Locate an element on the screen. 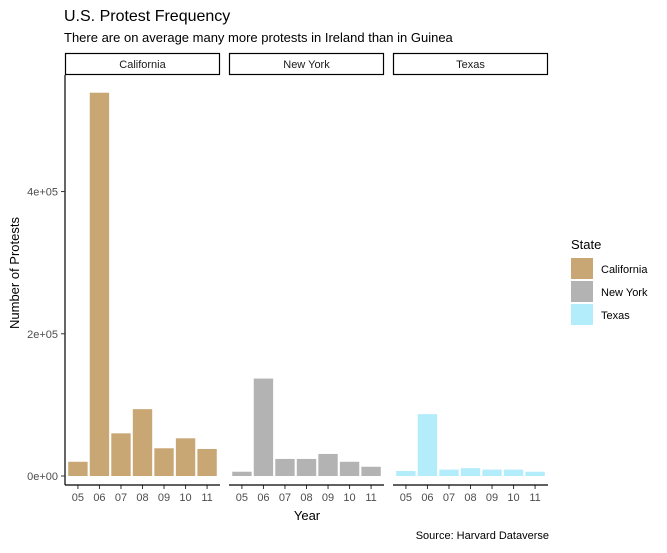  y-tick-label: 4e+05 is located at coordinates (42, 193).